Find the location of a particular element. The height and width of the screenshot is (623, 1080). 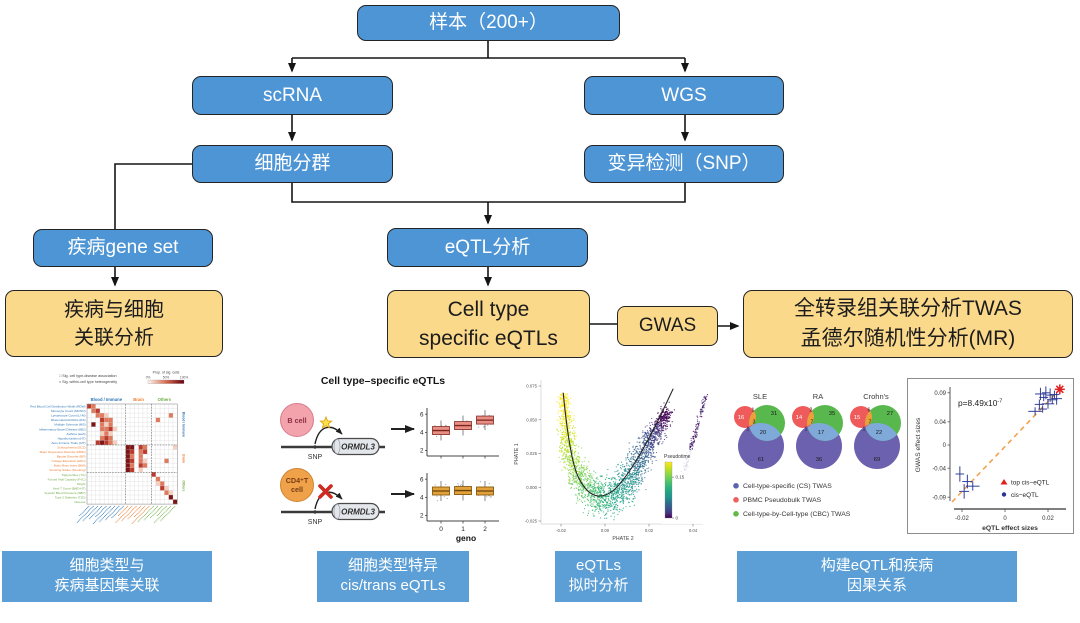

node-scrna: scRNA is located at coordinates (292, 95).